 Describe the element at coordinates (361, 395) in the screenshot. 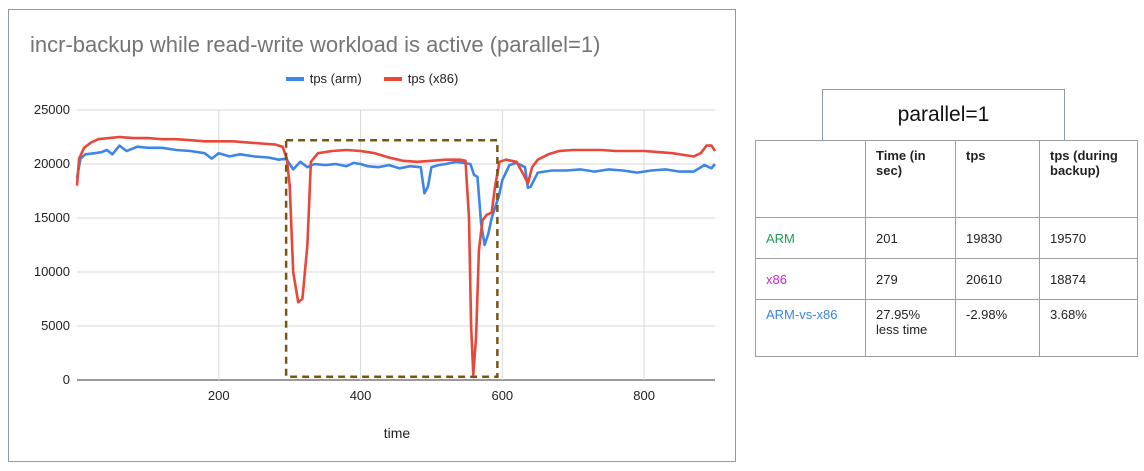

I see `x-tick-label: 400` at that location.